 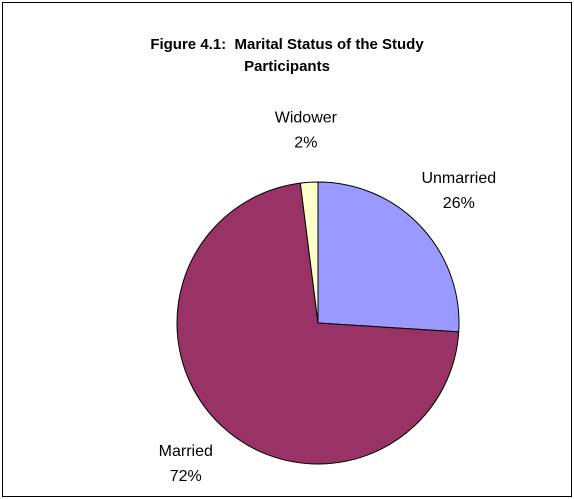 What do you see at coordinates (186, 476) in the screenshot?
I see `slice-value-label: 72%` at bounding box center [186, 476].